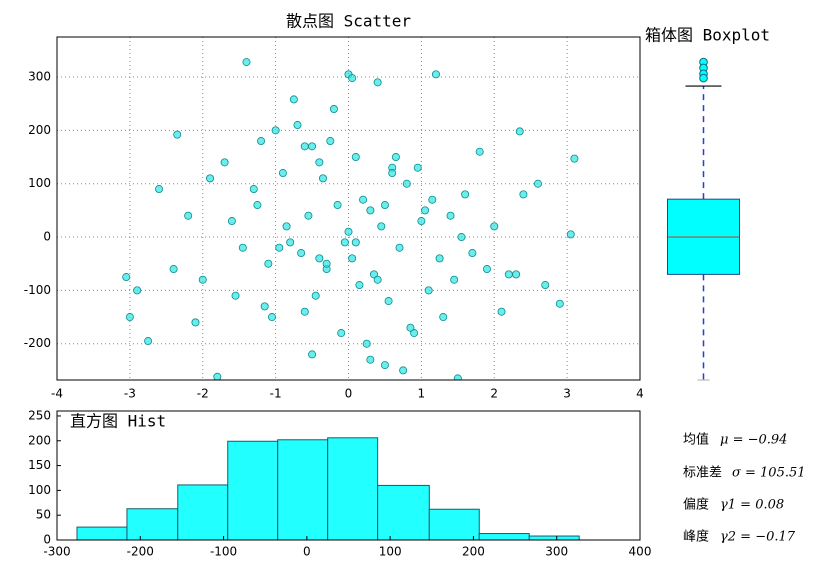 The width and height of the screenshot is (832, 577). I want to click on y-tick-label: 200, so click(39, 130).